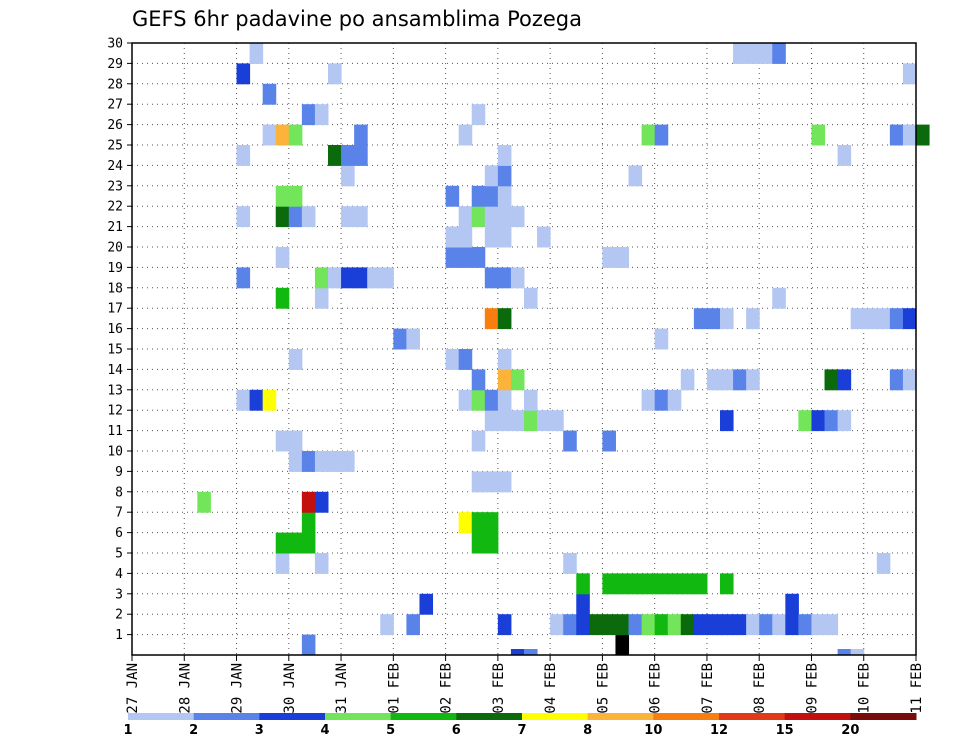  What do you see at coordinates (115, 411) in the screenshot?
I see `y-tick-label: 12` at bounding box center [115, 411].